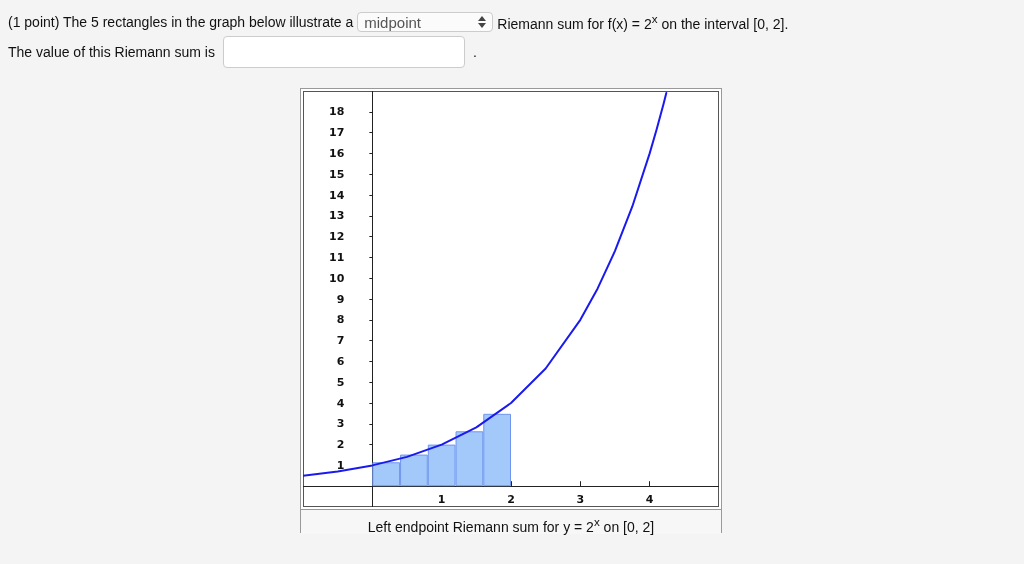 The image size is (1024, 564). Describe the element at coordinates (580, 500) in the screenshot. I see `x-tick-label: 3` at that location.